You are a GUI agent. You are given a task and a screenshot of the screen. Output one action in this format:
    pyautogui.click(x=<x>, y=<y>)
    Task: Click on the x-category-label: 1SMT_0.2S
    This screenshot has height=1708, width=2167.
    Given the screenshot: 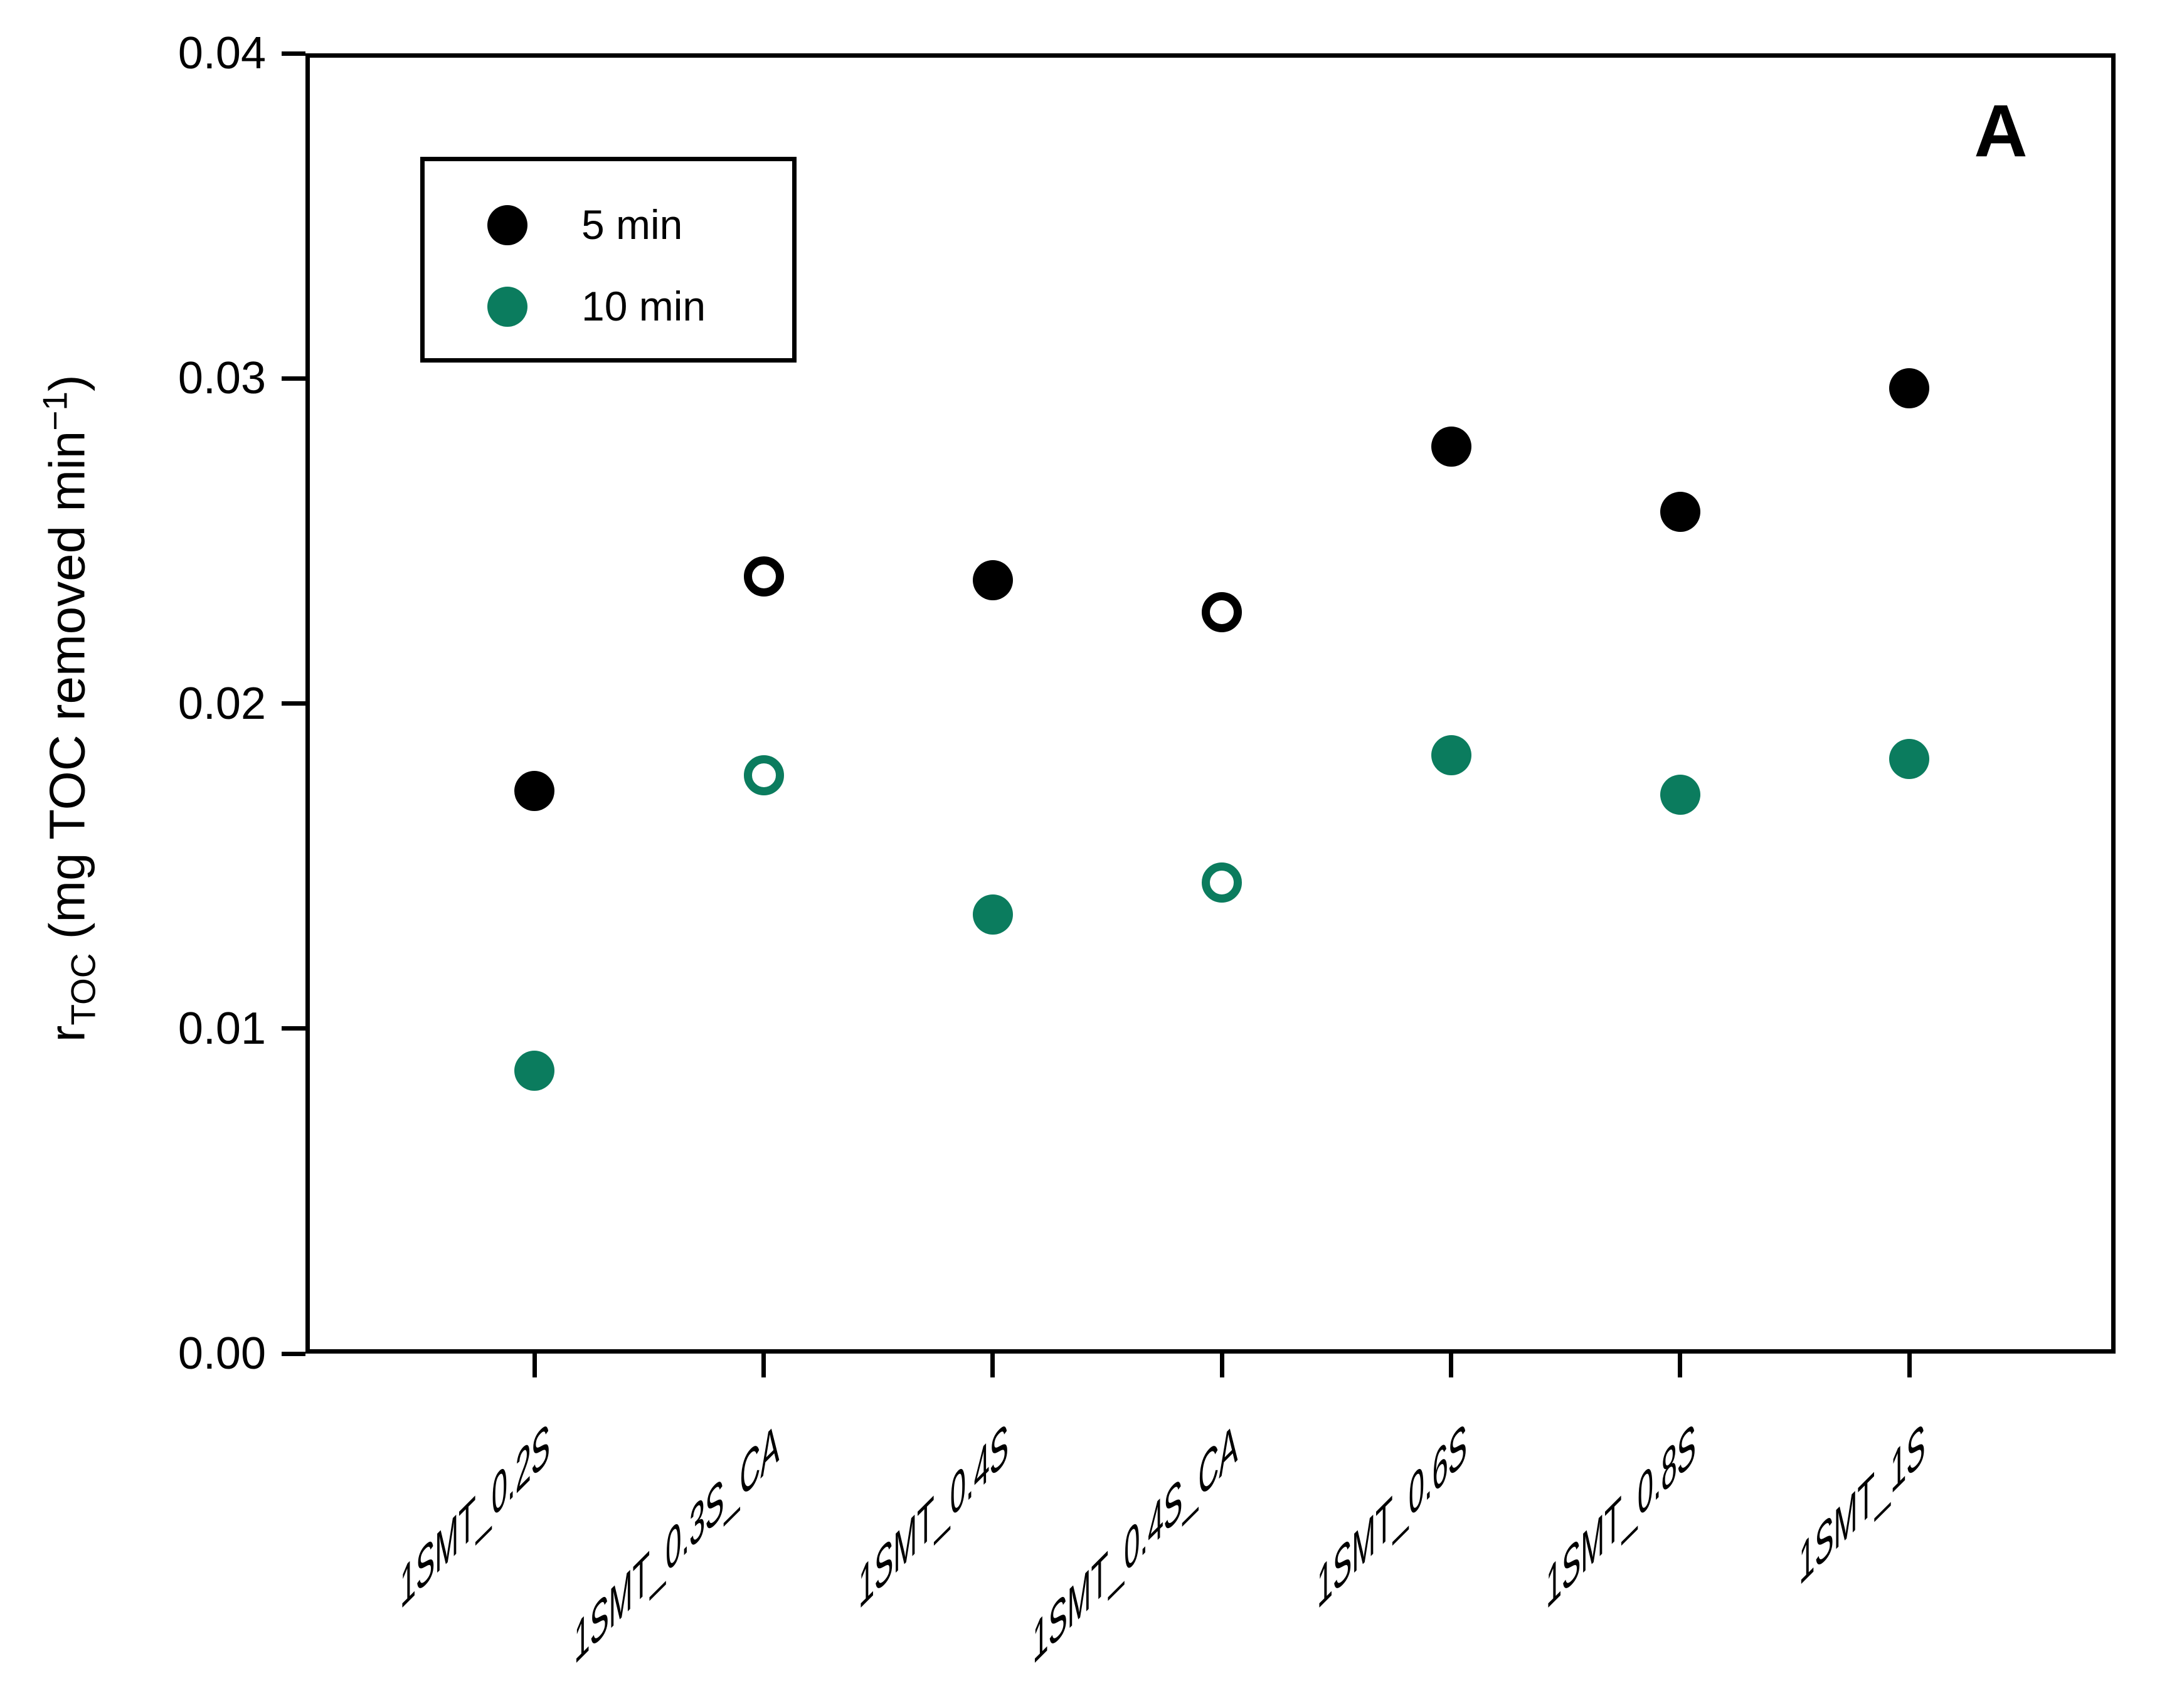 What is the action you would take?
    pyautogui.click(x=475, y=1515)
    